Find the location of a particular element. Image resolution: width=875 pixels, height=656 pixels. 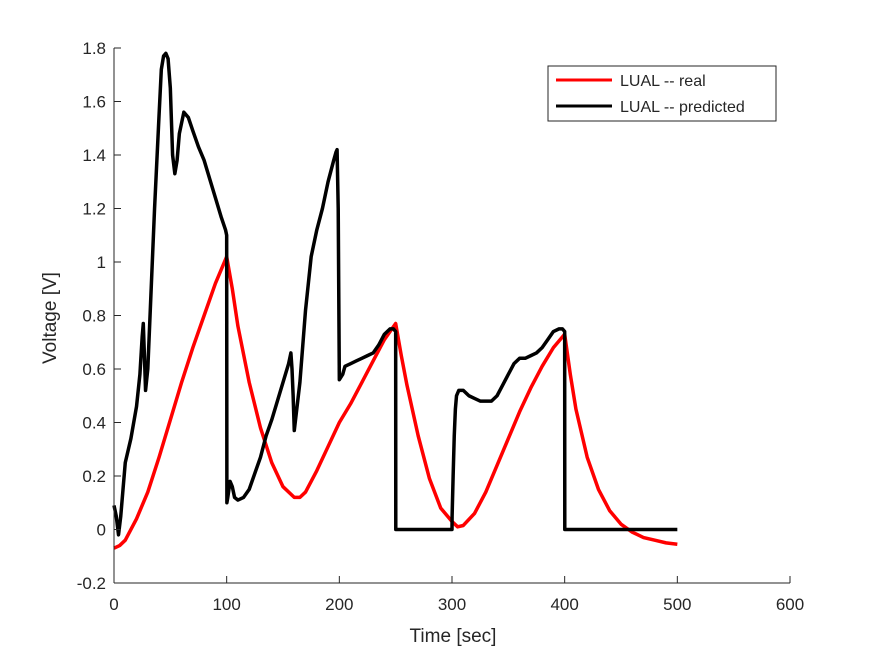

y-tick-label: 0.4 is located at coordinates (94, 423).